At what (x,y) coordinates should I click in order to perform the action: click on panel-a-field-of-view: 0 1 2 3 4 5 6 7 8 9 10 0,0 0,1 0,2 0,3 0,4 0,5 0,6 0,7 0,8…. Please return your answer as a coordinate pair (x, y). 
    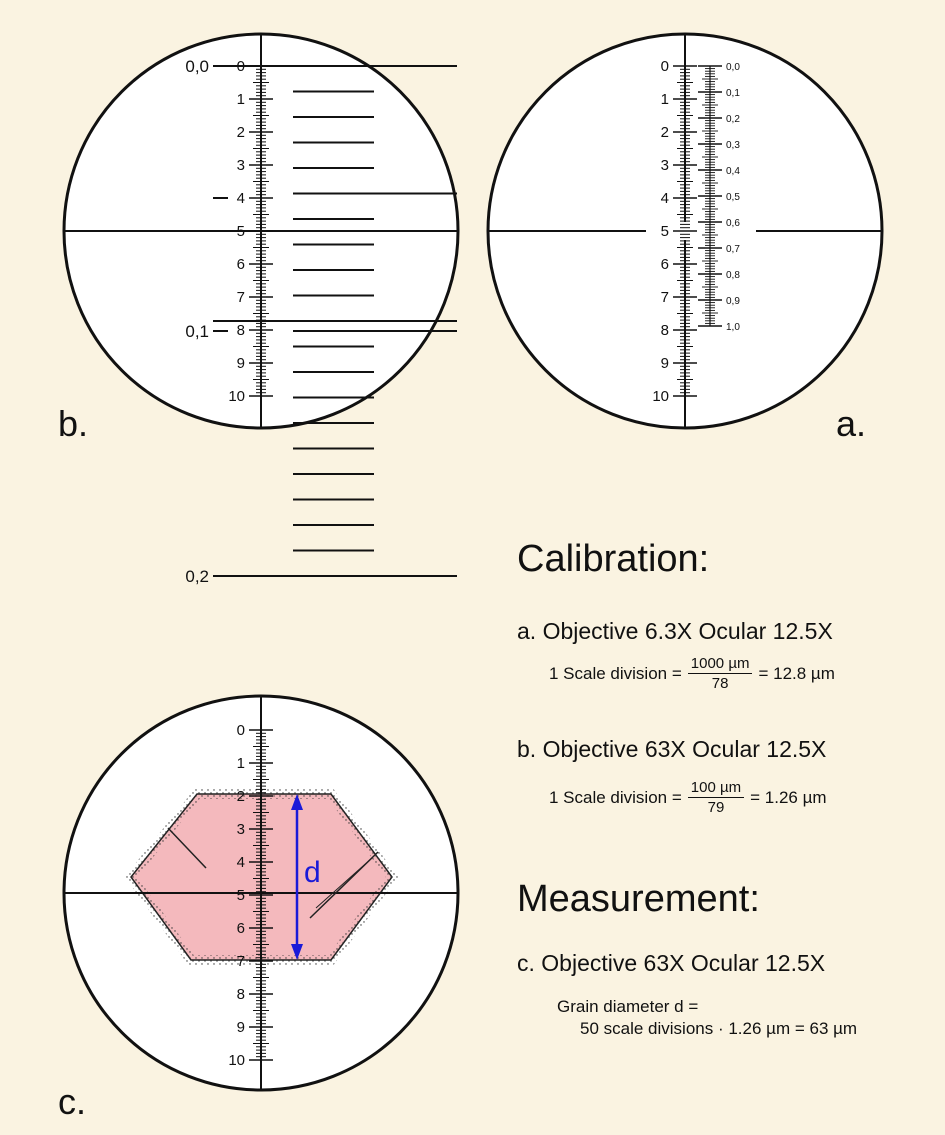
    Looking at the image, I should click on (685, 231).